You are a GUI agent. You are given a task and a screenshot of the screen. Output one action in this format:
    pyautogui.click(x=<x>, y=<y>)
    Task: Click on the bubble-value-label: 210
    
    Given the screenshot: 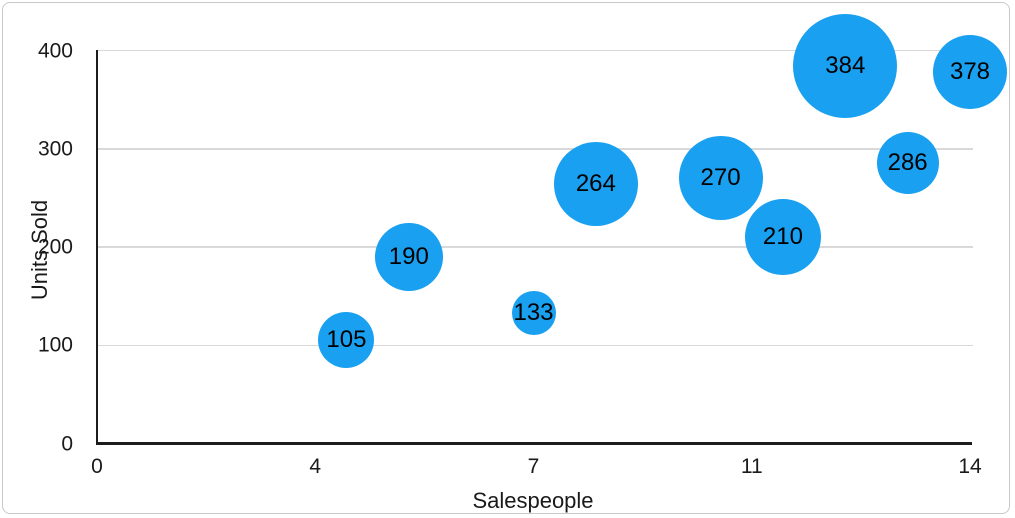 What is the action you would take?
    pyautogui.click(x=782, y=237)
    